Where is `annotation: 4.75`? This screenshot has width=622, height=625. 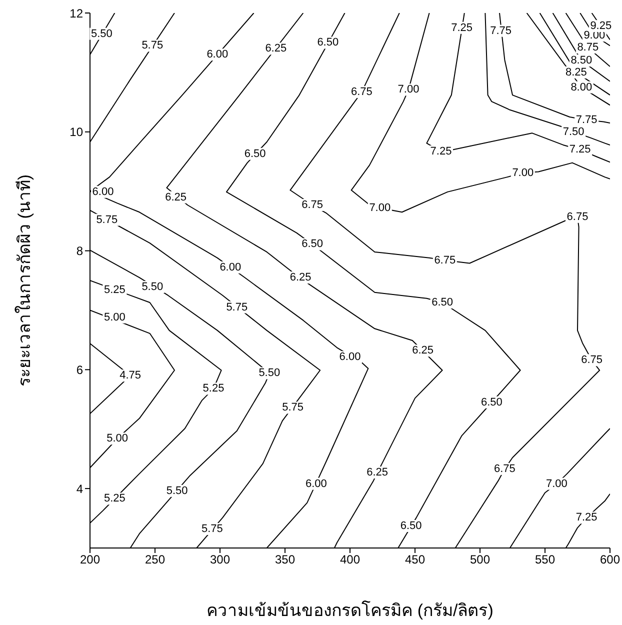 annotation: 4.75 is located at coordinates (131, 376).